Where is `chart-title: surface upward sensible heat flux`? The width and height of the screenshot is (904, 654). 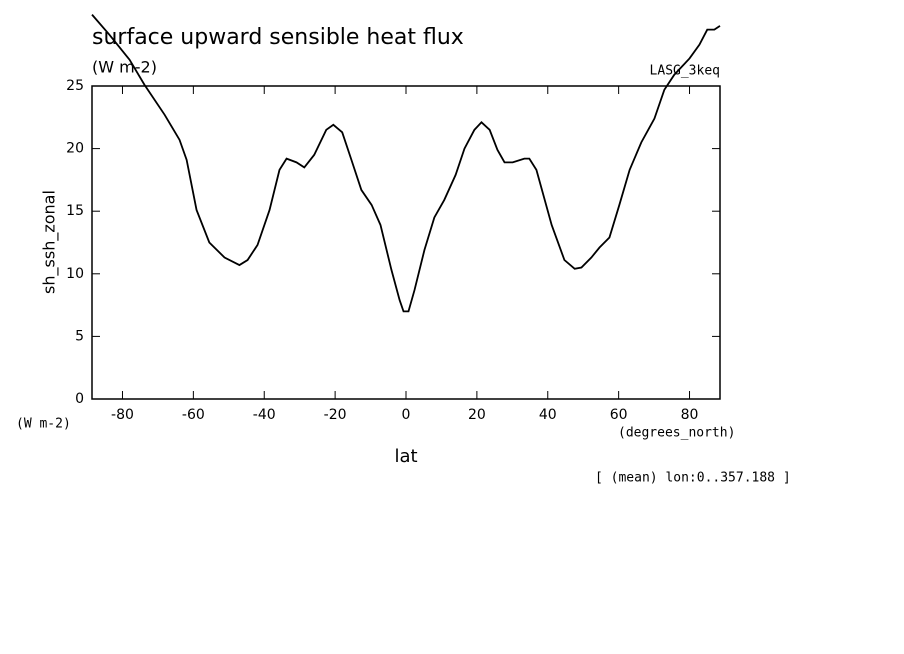 chart-title: surface upward sensible heat flux is located at coordinates (278, 37).